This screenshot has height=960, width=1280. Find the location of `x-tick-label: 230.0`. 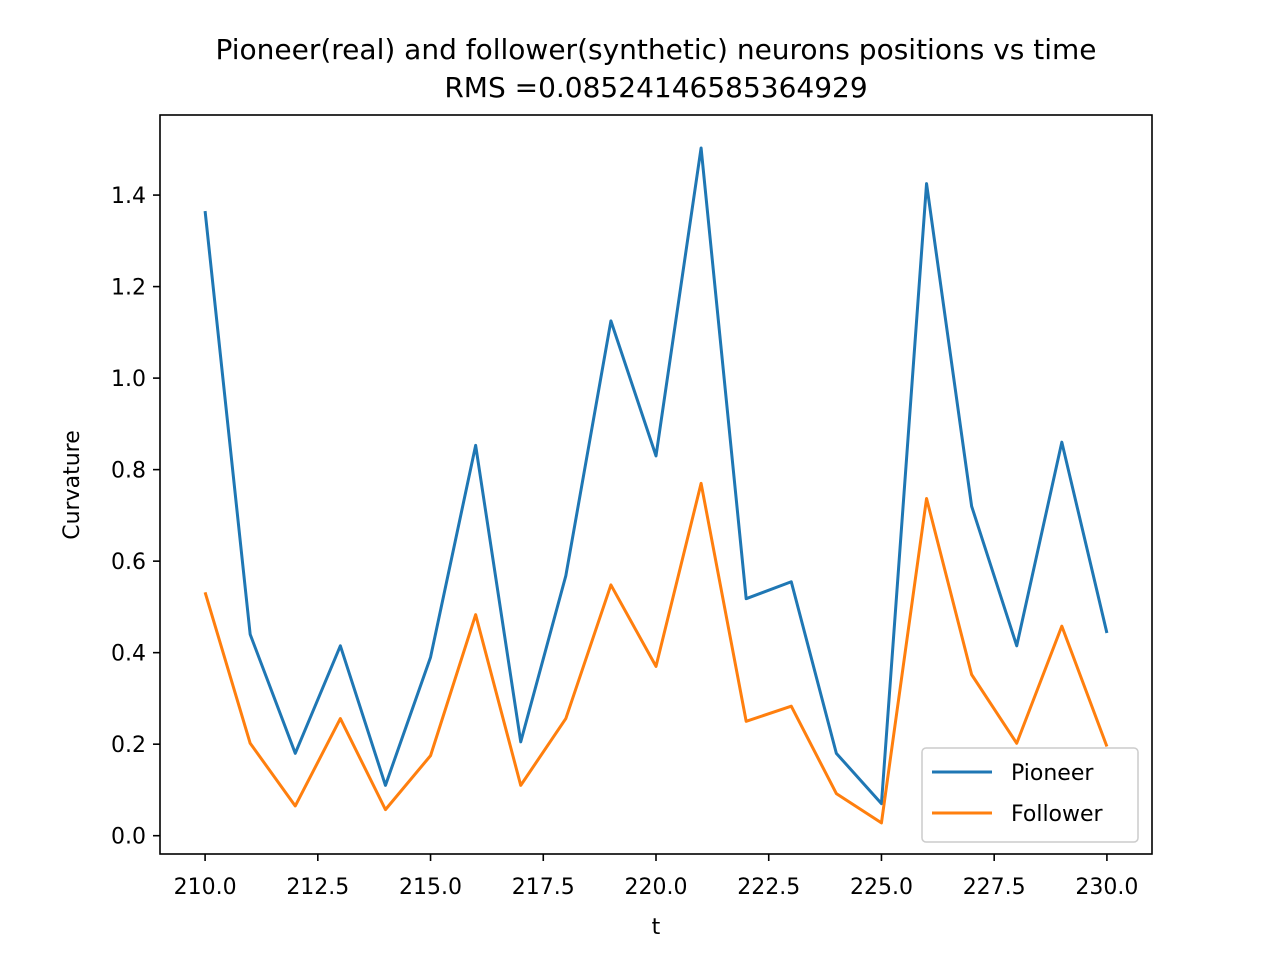

x-tick-label: 230.0 is located at coordinates (1106, 887).